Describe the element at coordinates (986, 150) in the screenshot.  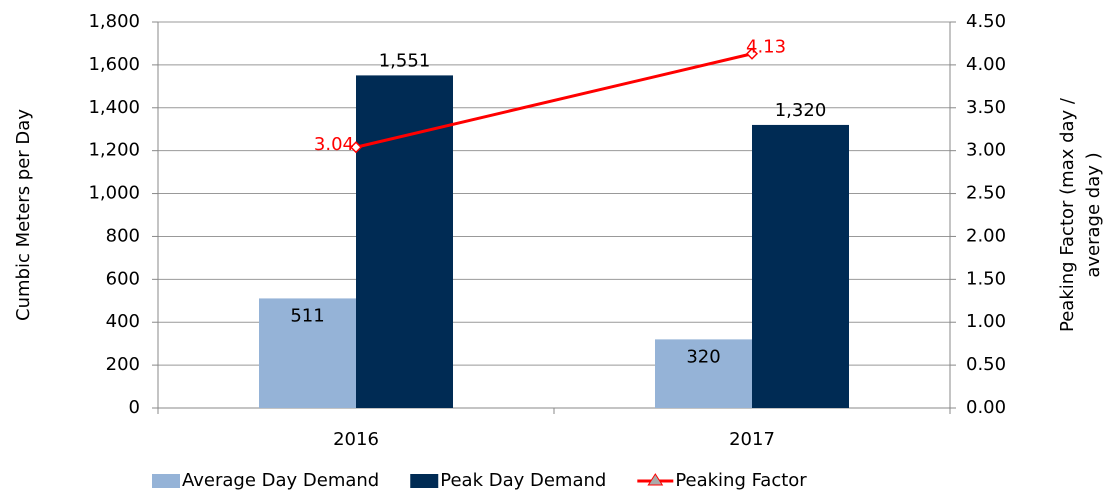
I see `y2-tick-label: 3.00` at that location.